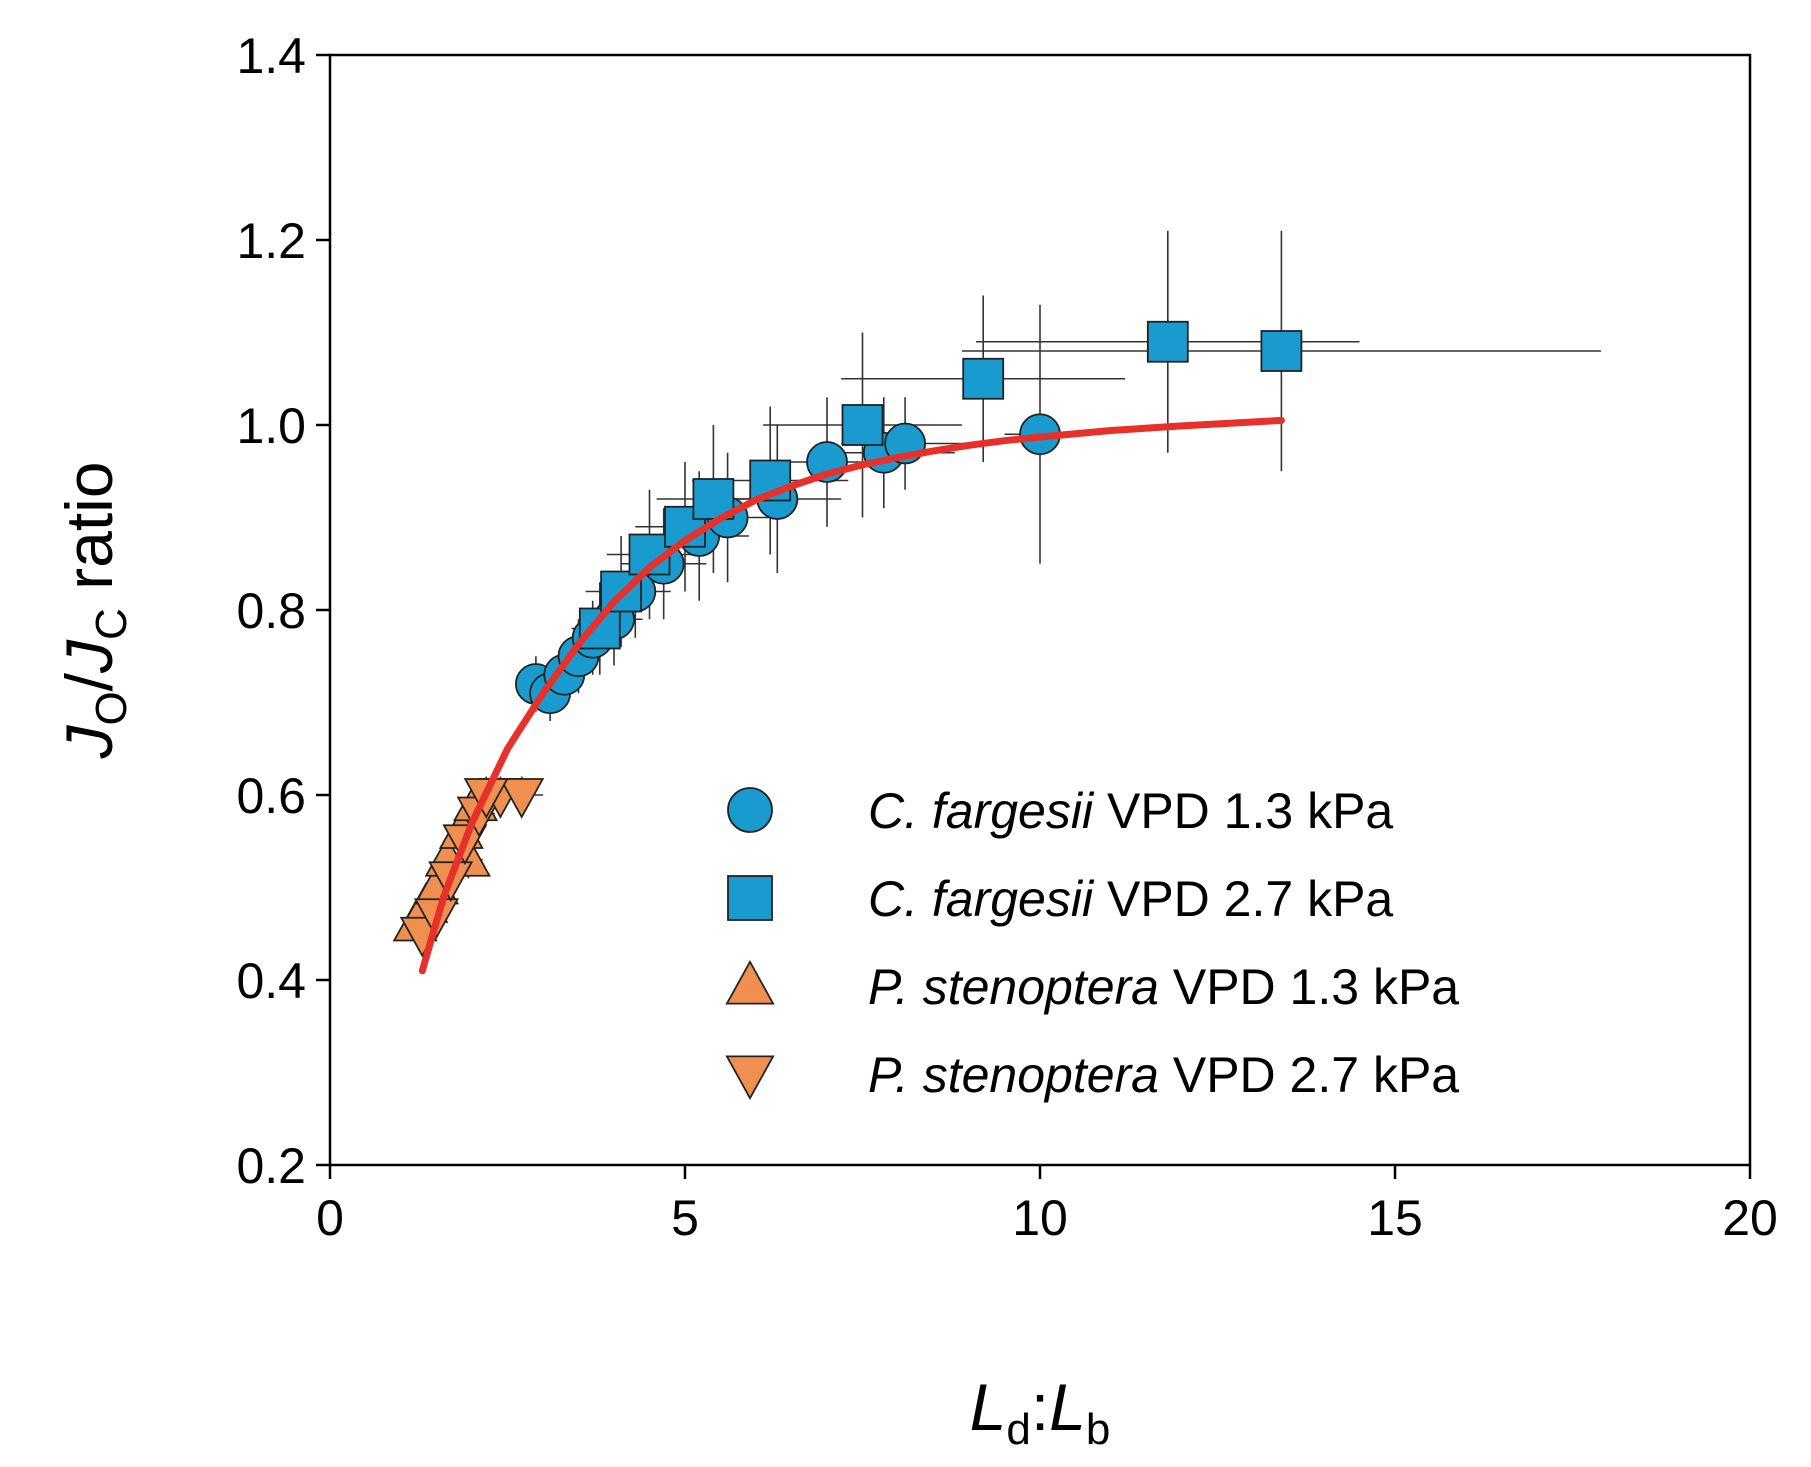 This screenshot has width=1811, height=1467. I want to click on x-tick-label: 20, so click(1750, 1218).